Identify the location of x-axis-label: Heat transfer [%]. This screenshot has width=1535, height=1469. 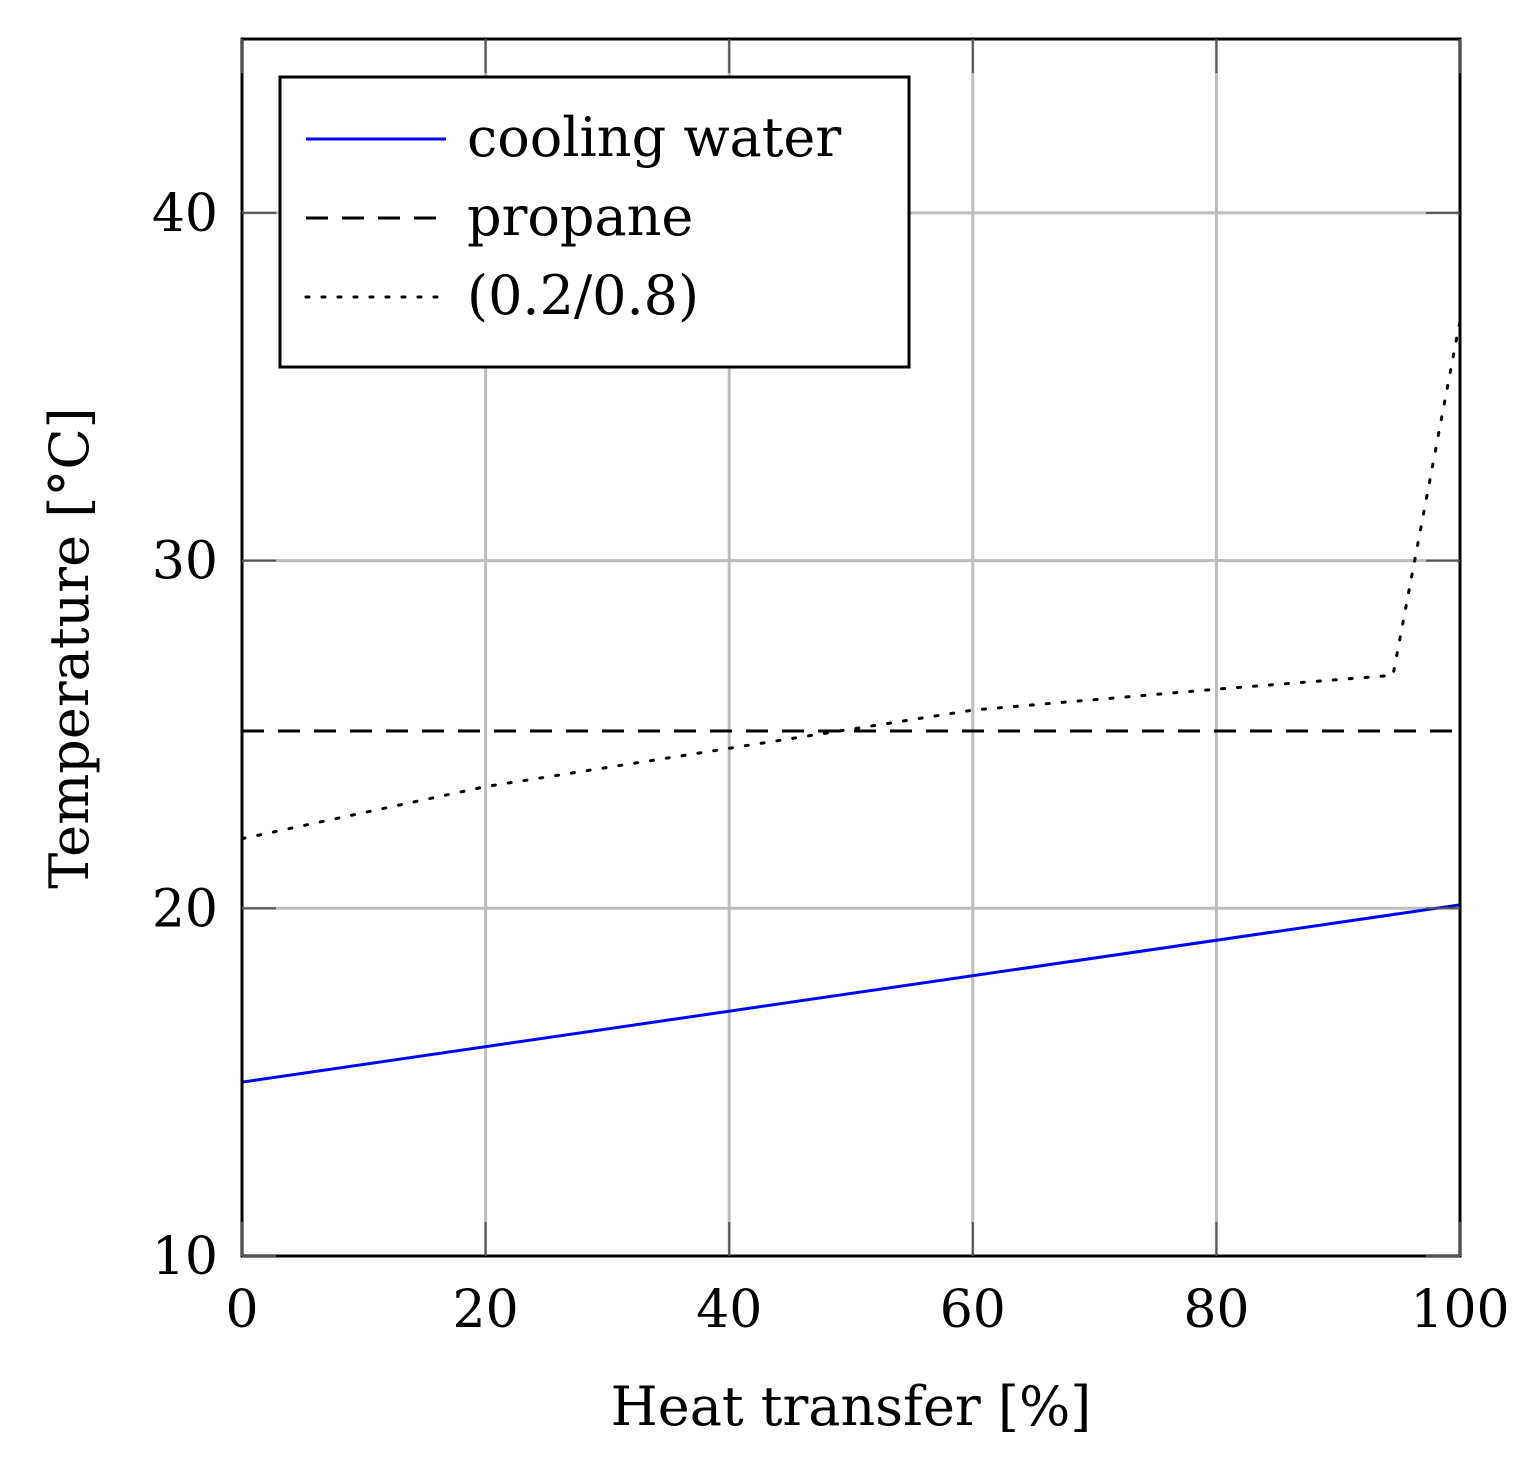
(851, 1406).